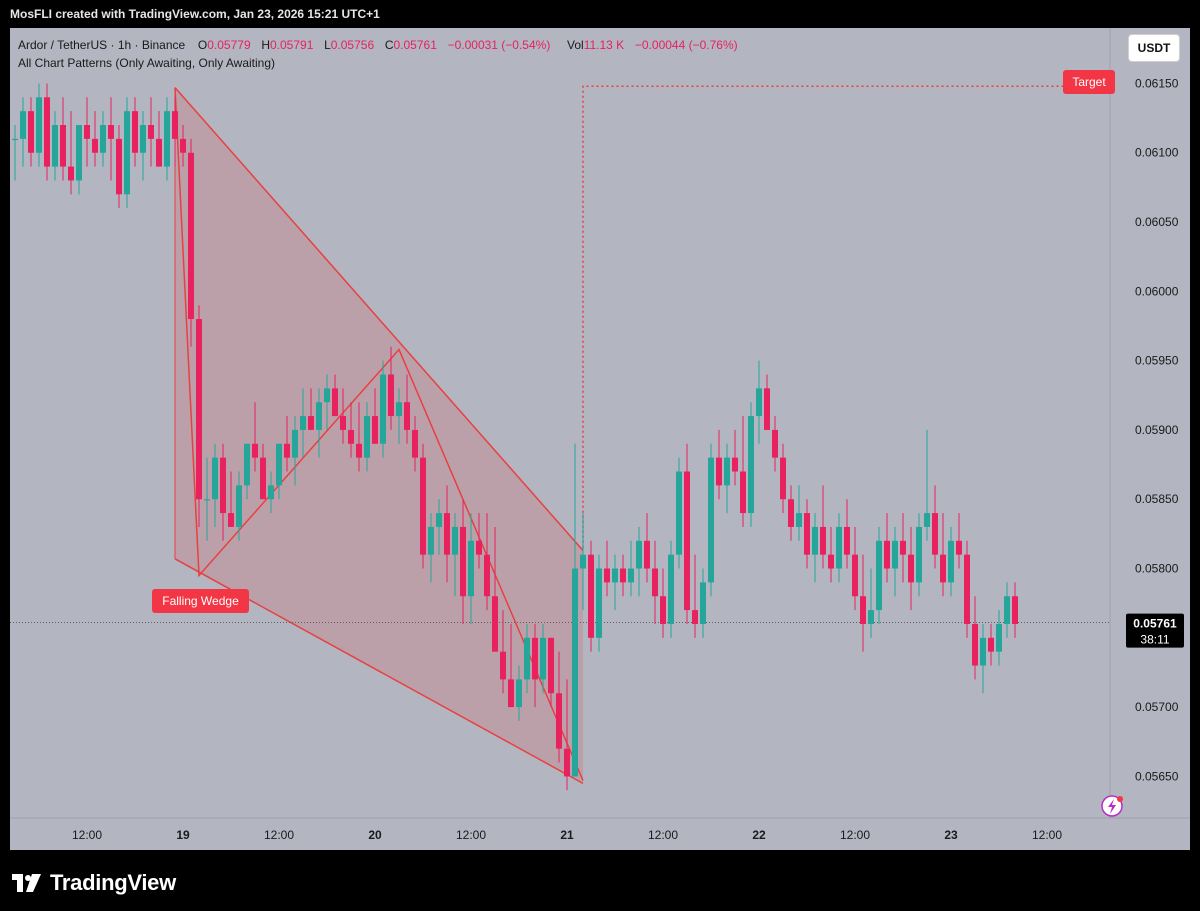  I want to click on currency-button: USDT, so click(1154, 48).